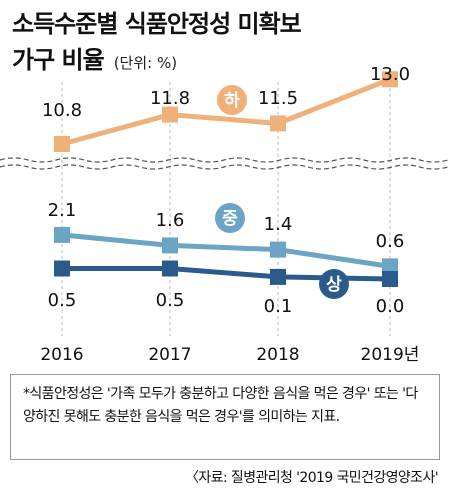  I want to click on data-label-1-3: 0.6, so click(390, 241).